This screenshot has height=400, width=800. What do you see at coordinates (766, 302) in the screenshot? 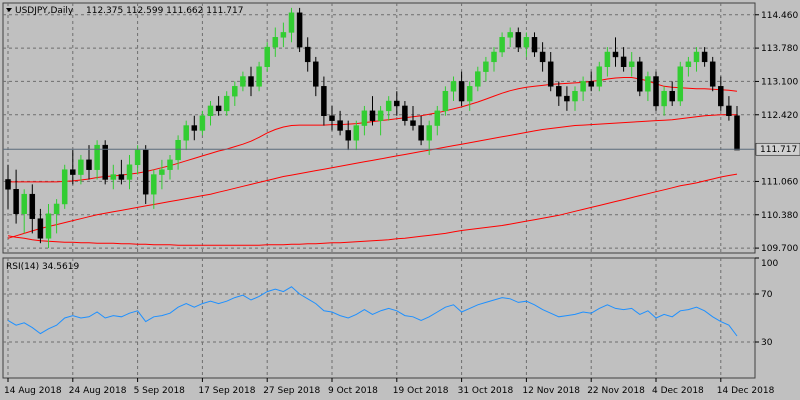
I see `rsi-axis: 100 70 30` at bounding box center [766, 302].